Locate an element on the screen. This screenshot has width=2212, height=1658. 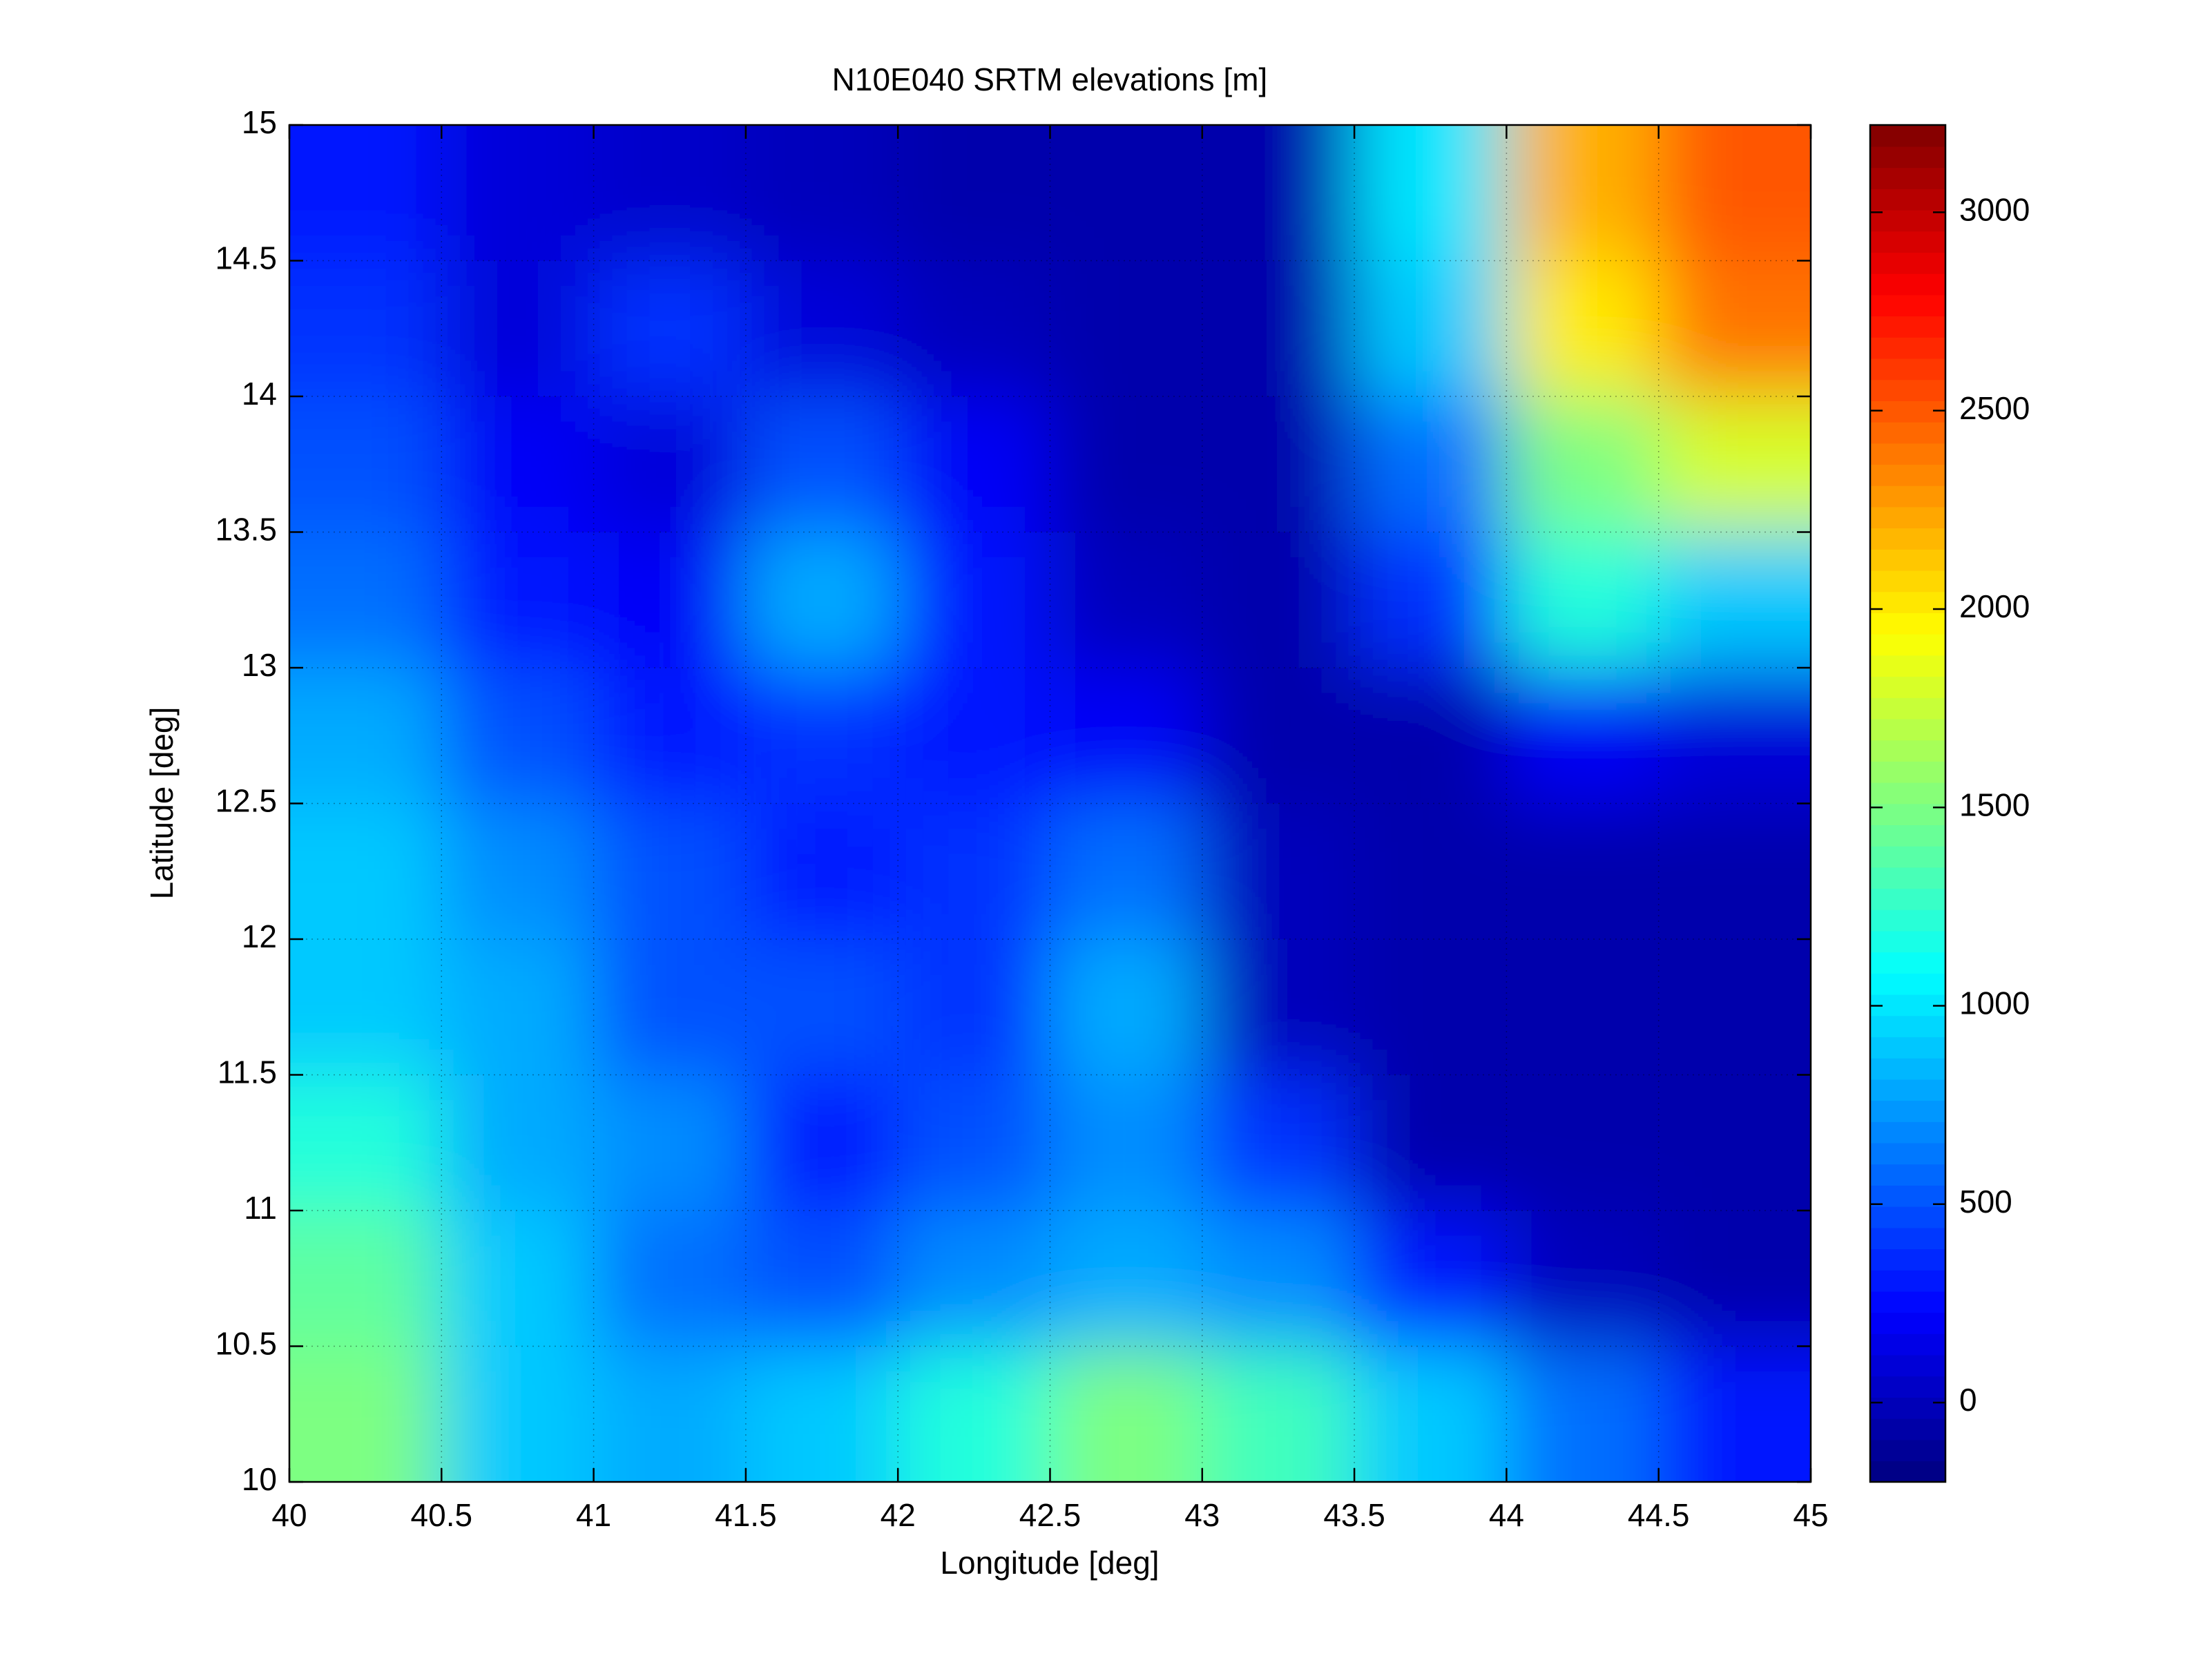
colorbar-frame is located at coordinates (1908, 803).